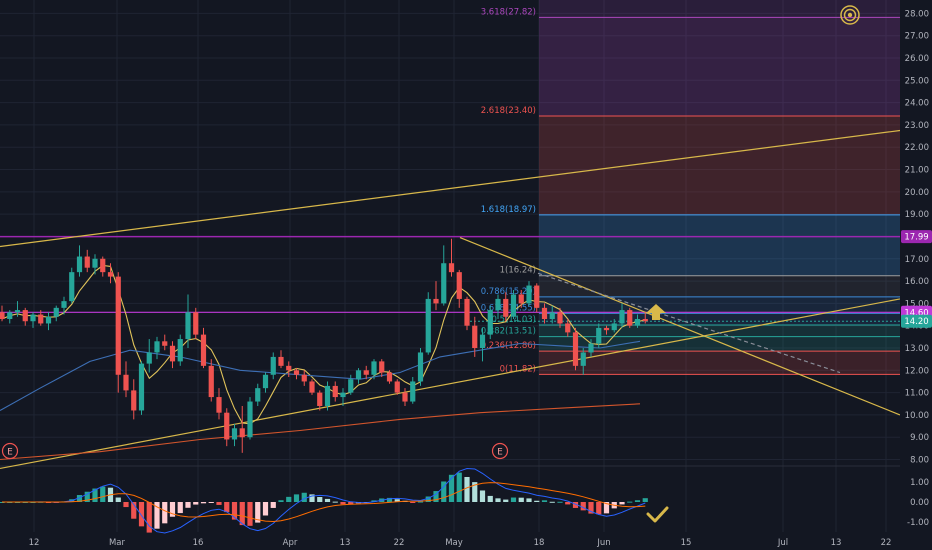  Describe the element at coordinates (917, 416) in the screenshot. I see `price-tick-label: 10.00` at that location.